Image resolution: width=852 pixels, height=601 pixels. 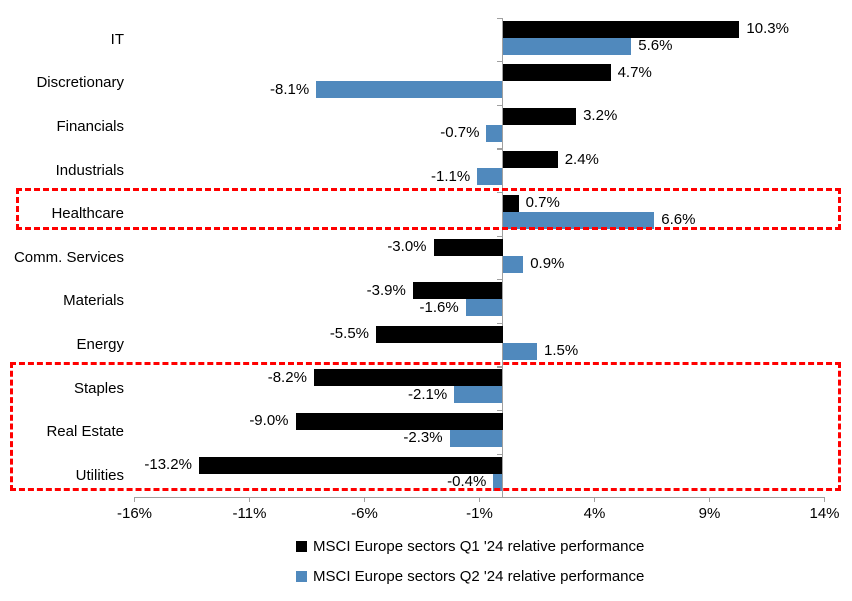 I want to click on value-label-q2-discretionary: -8.1%, so click(x=290, y=89).